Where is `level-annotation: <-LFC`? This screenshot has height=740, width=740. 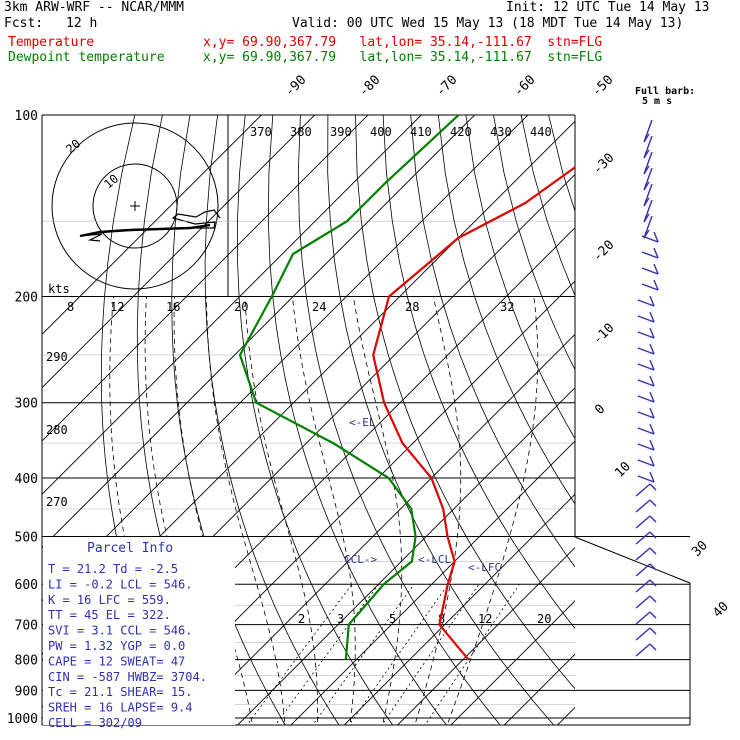 level-annotation: <-LFC is located at coordinates (484, 567).